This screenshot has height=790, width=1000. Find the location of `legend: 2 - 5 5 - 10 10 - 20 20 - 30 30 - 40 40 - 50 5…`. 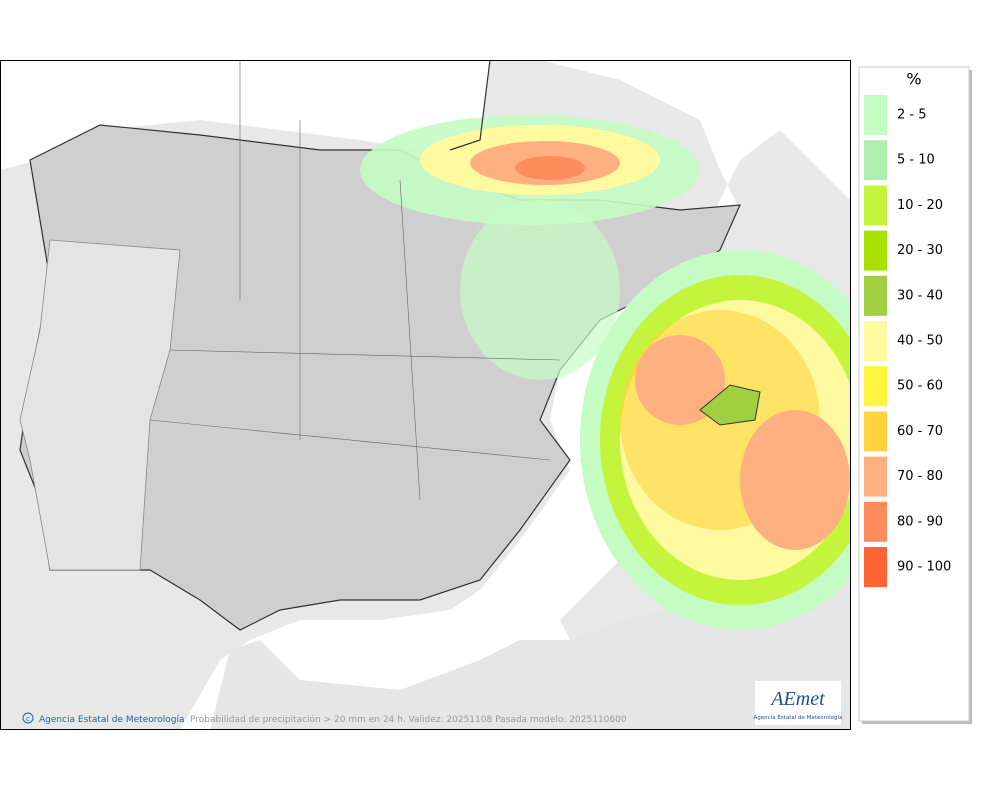

legend: 2 - 5 5 - 10 10 - 20 20 - 30 30 - 40 40 - 50 5… is located at coordinates (907, 341).